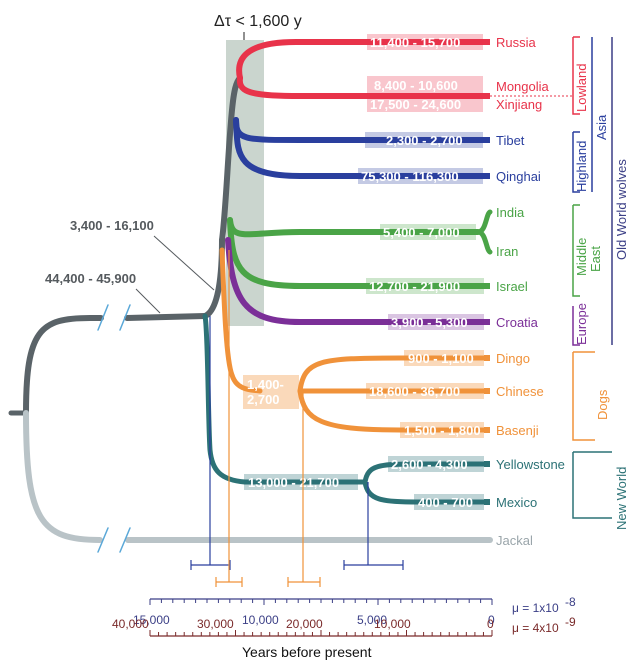 The image size is (631, 661). I want to click on dogs-node, so click(392, 374).